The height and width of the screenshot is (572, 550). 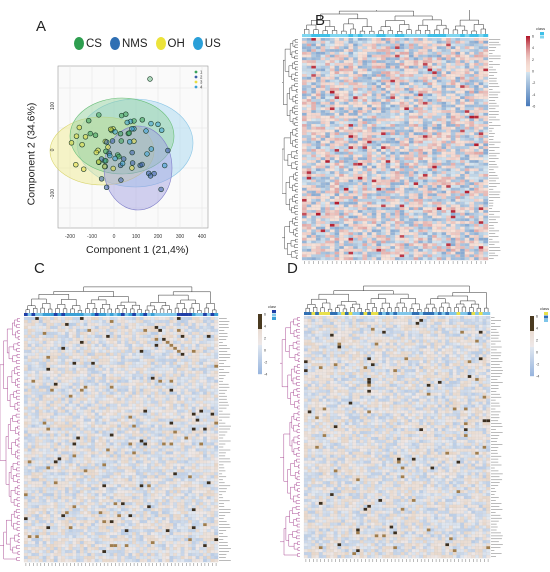 I want to click on colorbar-tick: -4, so click(x=533, y=95).